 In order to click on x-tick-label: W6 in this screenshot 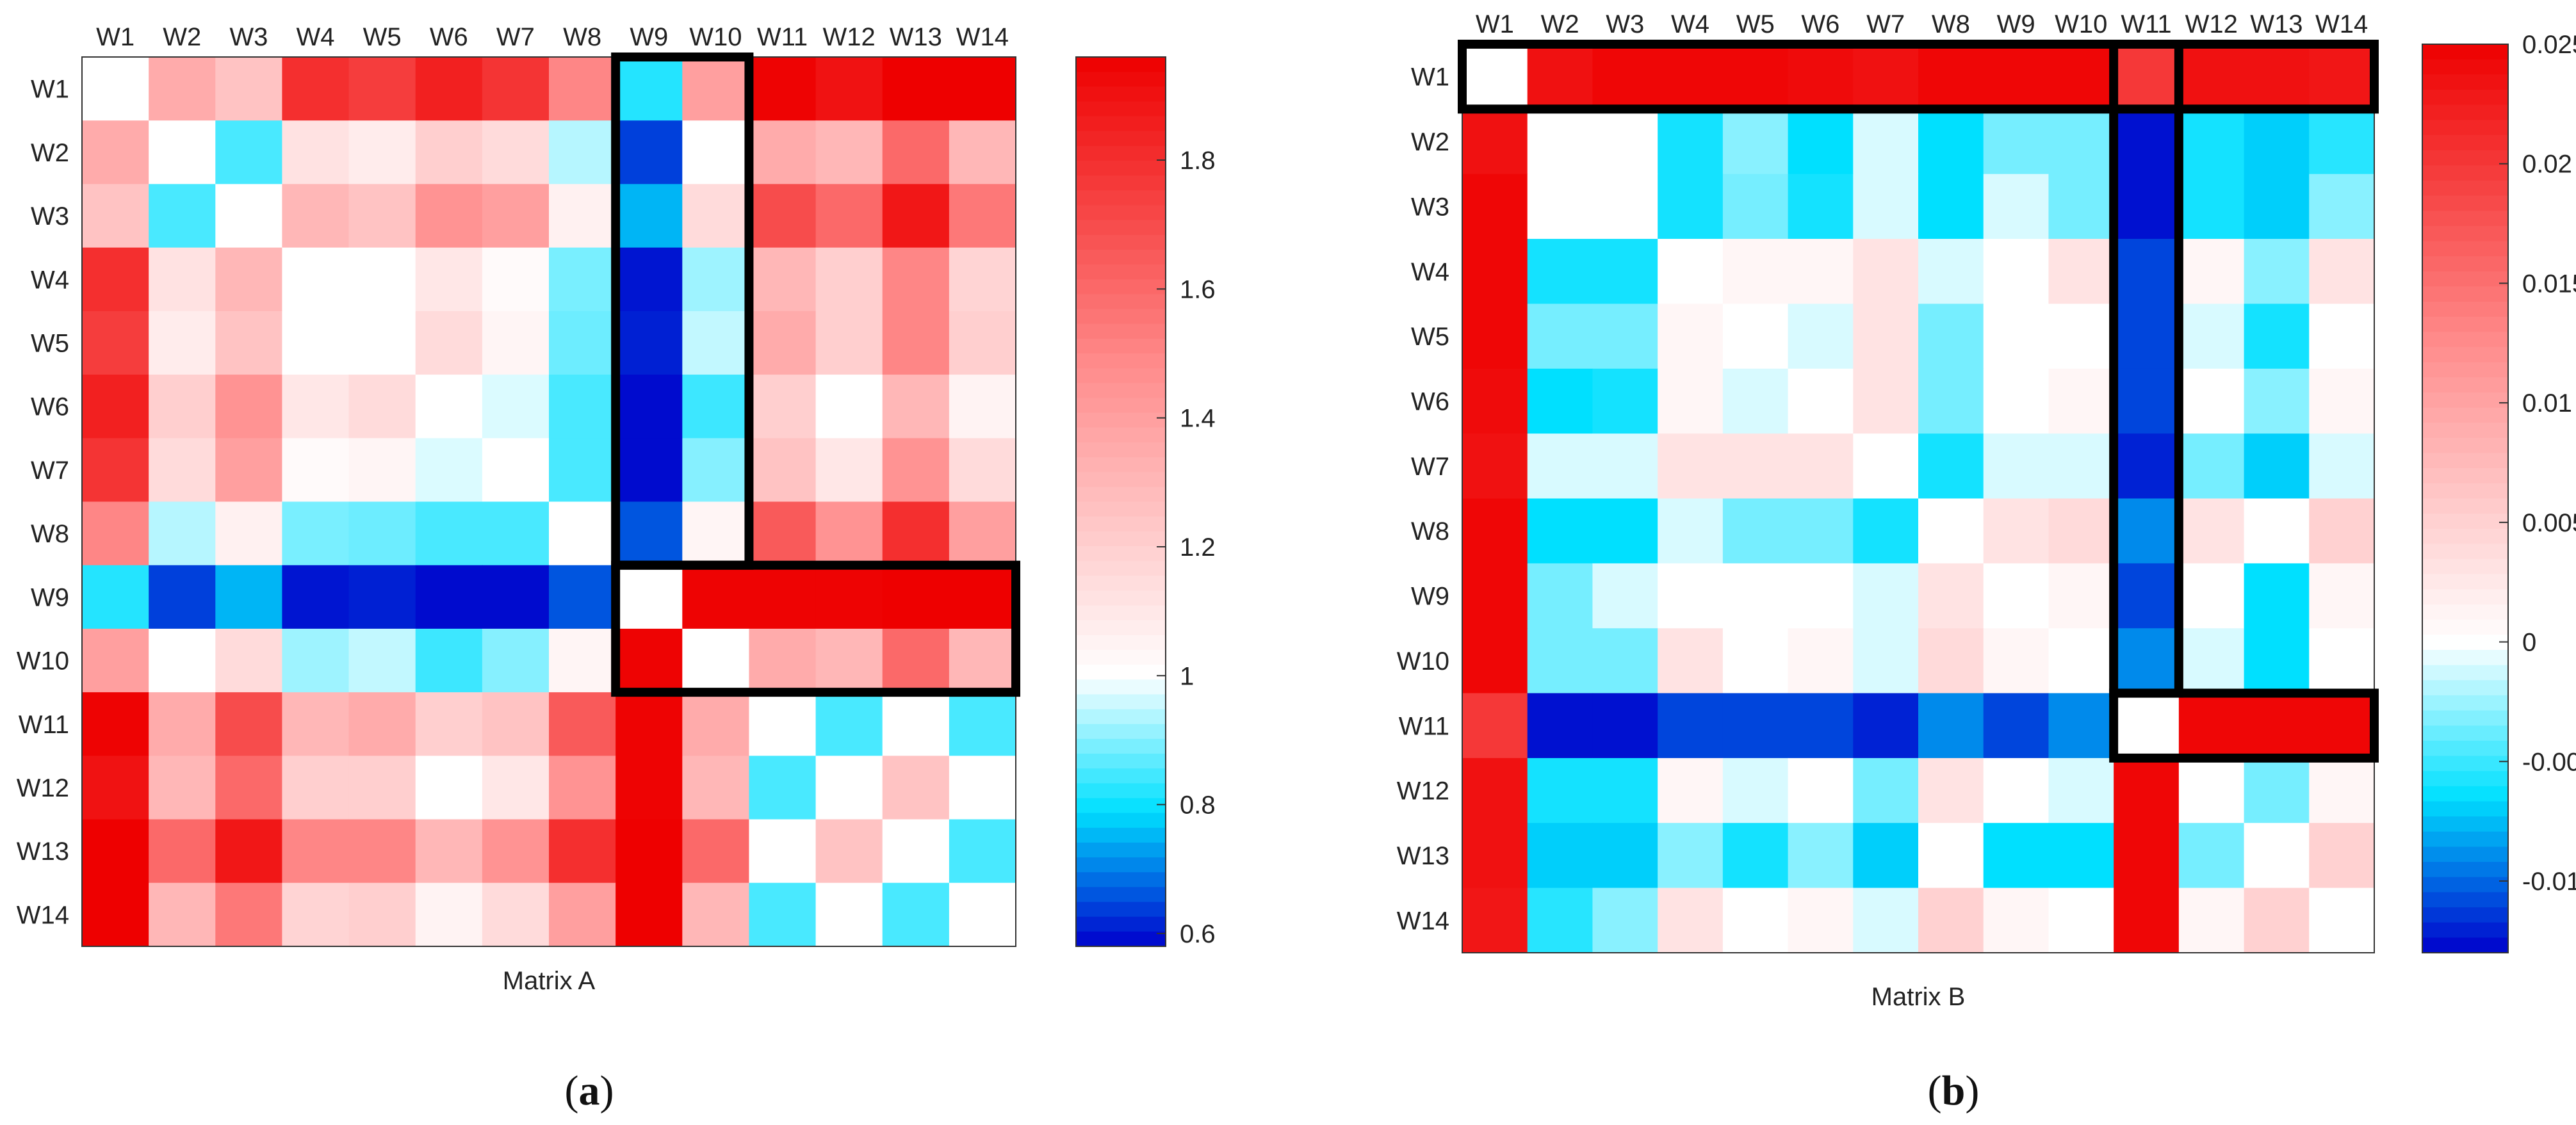, I will do `click(1820, 24)`.